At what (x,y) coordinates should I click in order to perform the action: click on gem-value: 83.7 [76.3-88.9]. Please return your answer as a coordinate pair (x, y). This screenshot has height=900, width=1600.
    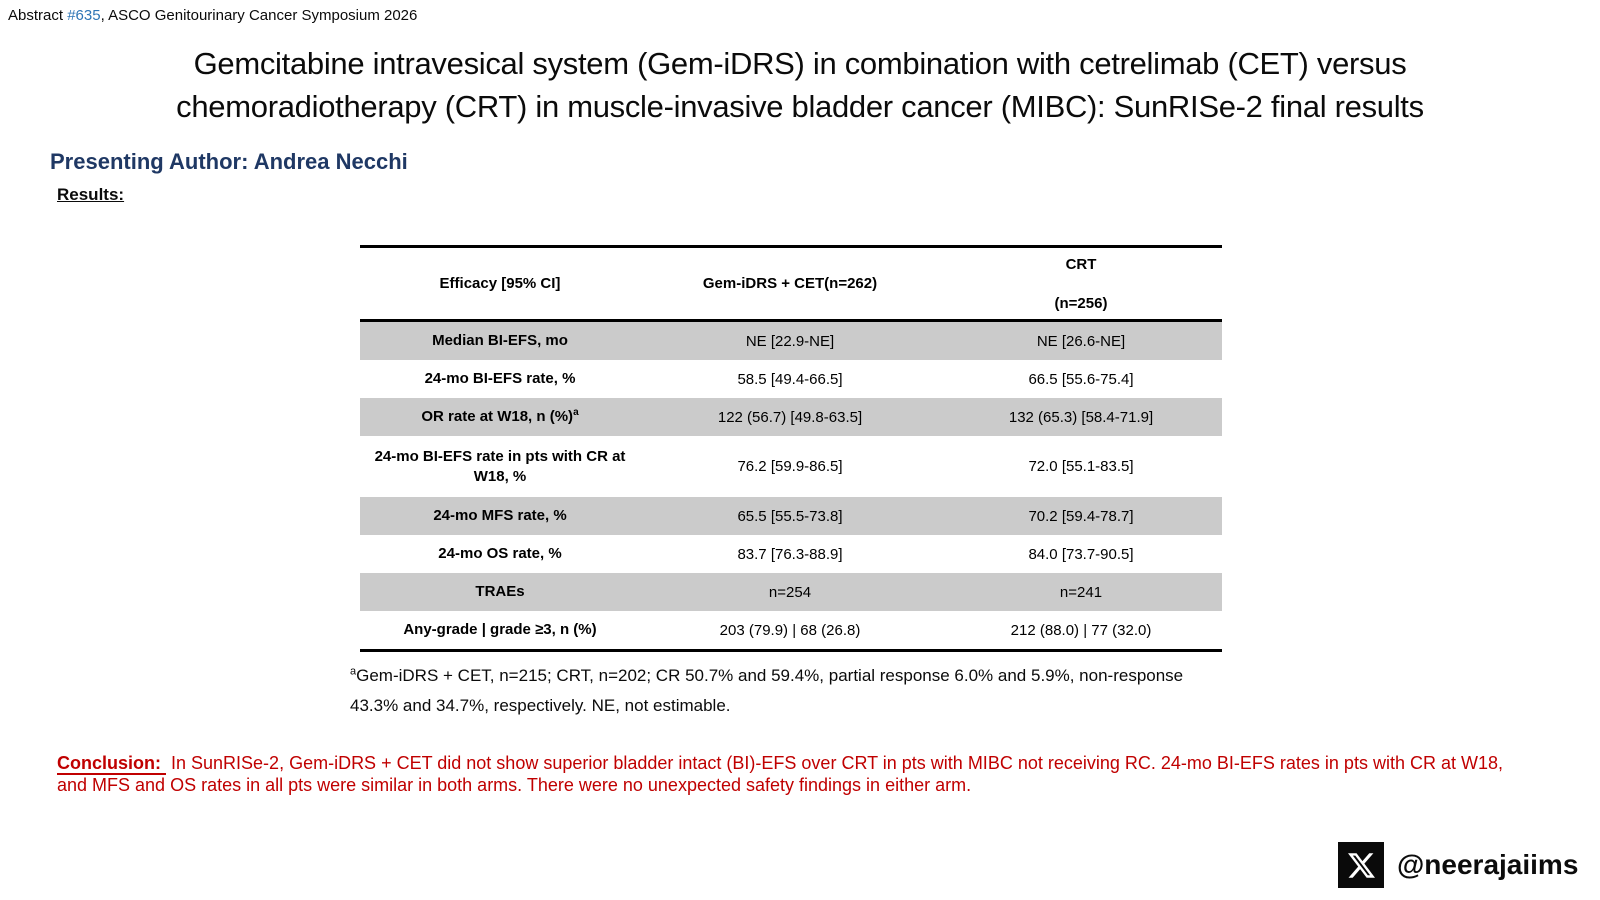
    Looking at the image, I should click on (790, 554).